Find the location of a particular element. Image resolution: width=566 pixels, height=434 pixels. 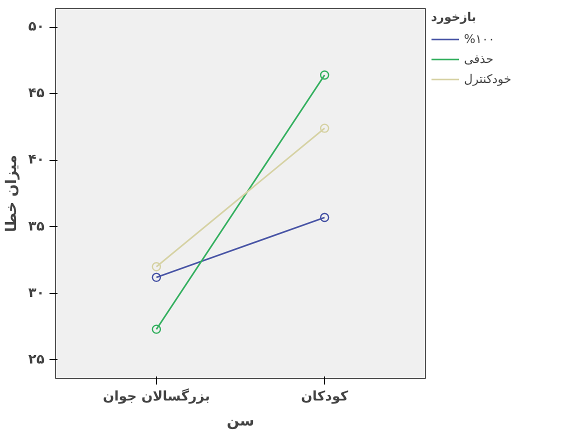

legend-label: %۱۰۰ is located at coordinates (479, 39).